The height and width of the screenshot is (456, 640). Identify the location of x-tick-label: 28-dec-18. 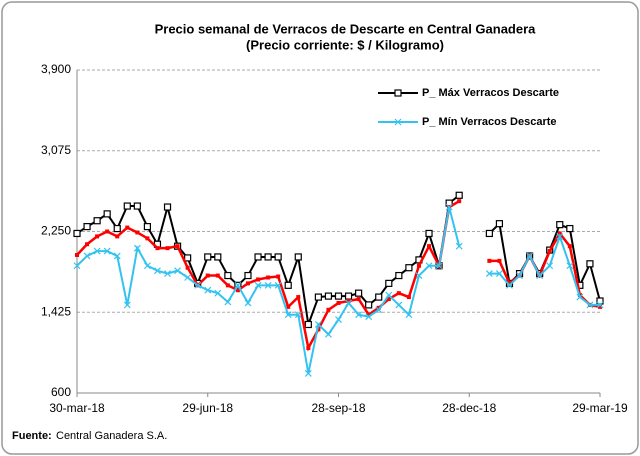
(469, 408).